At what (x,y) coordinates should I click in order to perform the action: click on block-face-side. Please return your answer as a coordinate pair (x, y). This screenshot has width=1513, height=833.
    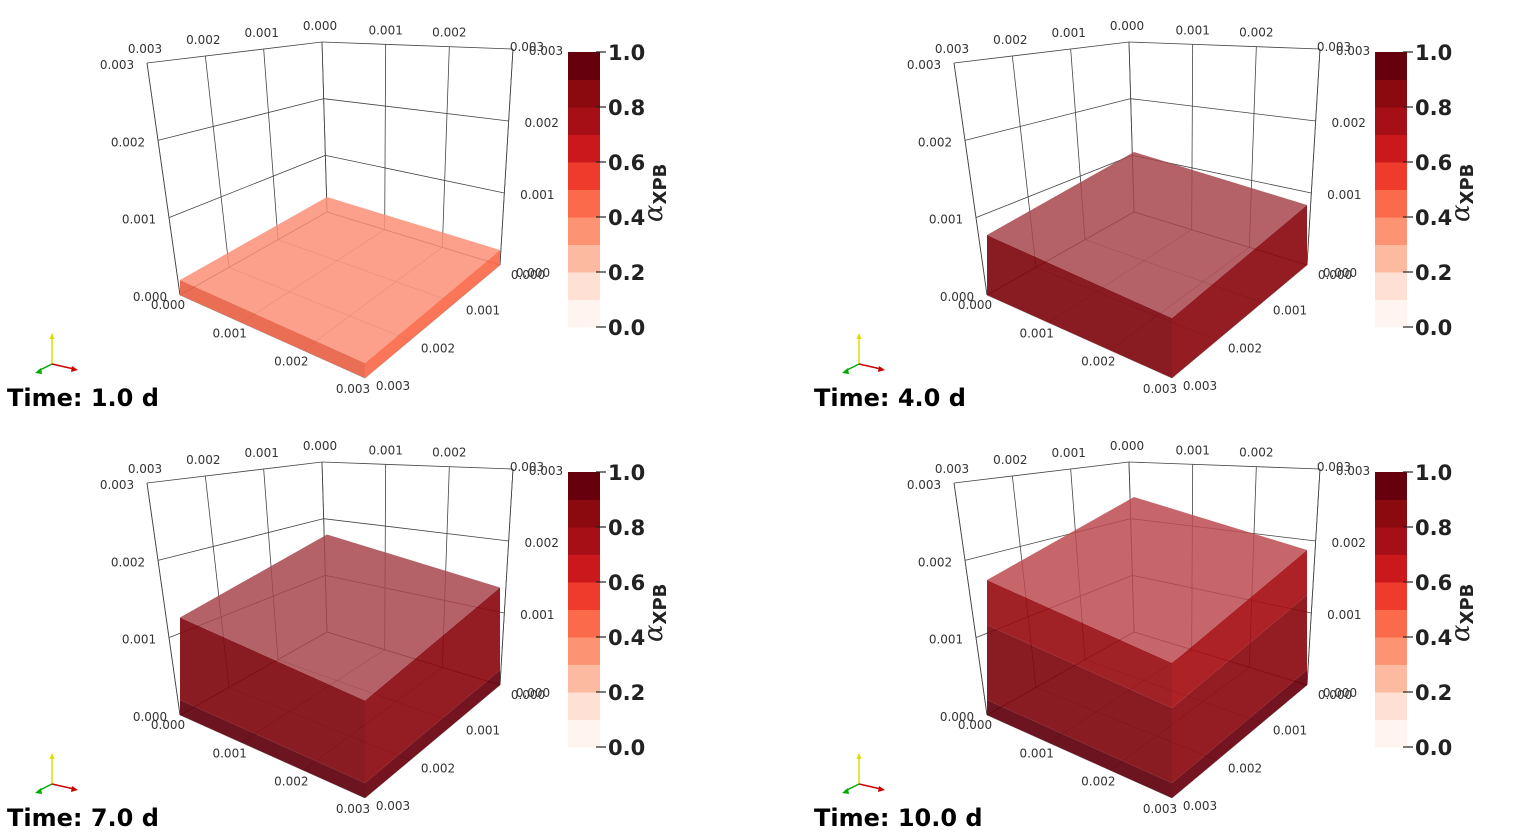
    Looking at the image, I should click on (432, 314).